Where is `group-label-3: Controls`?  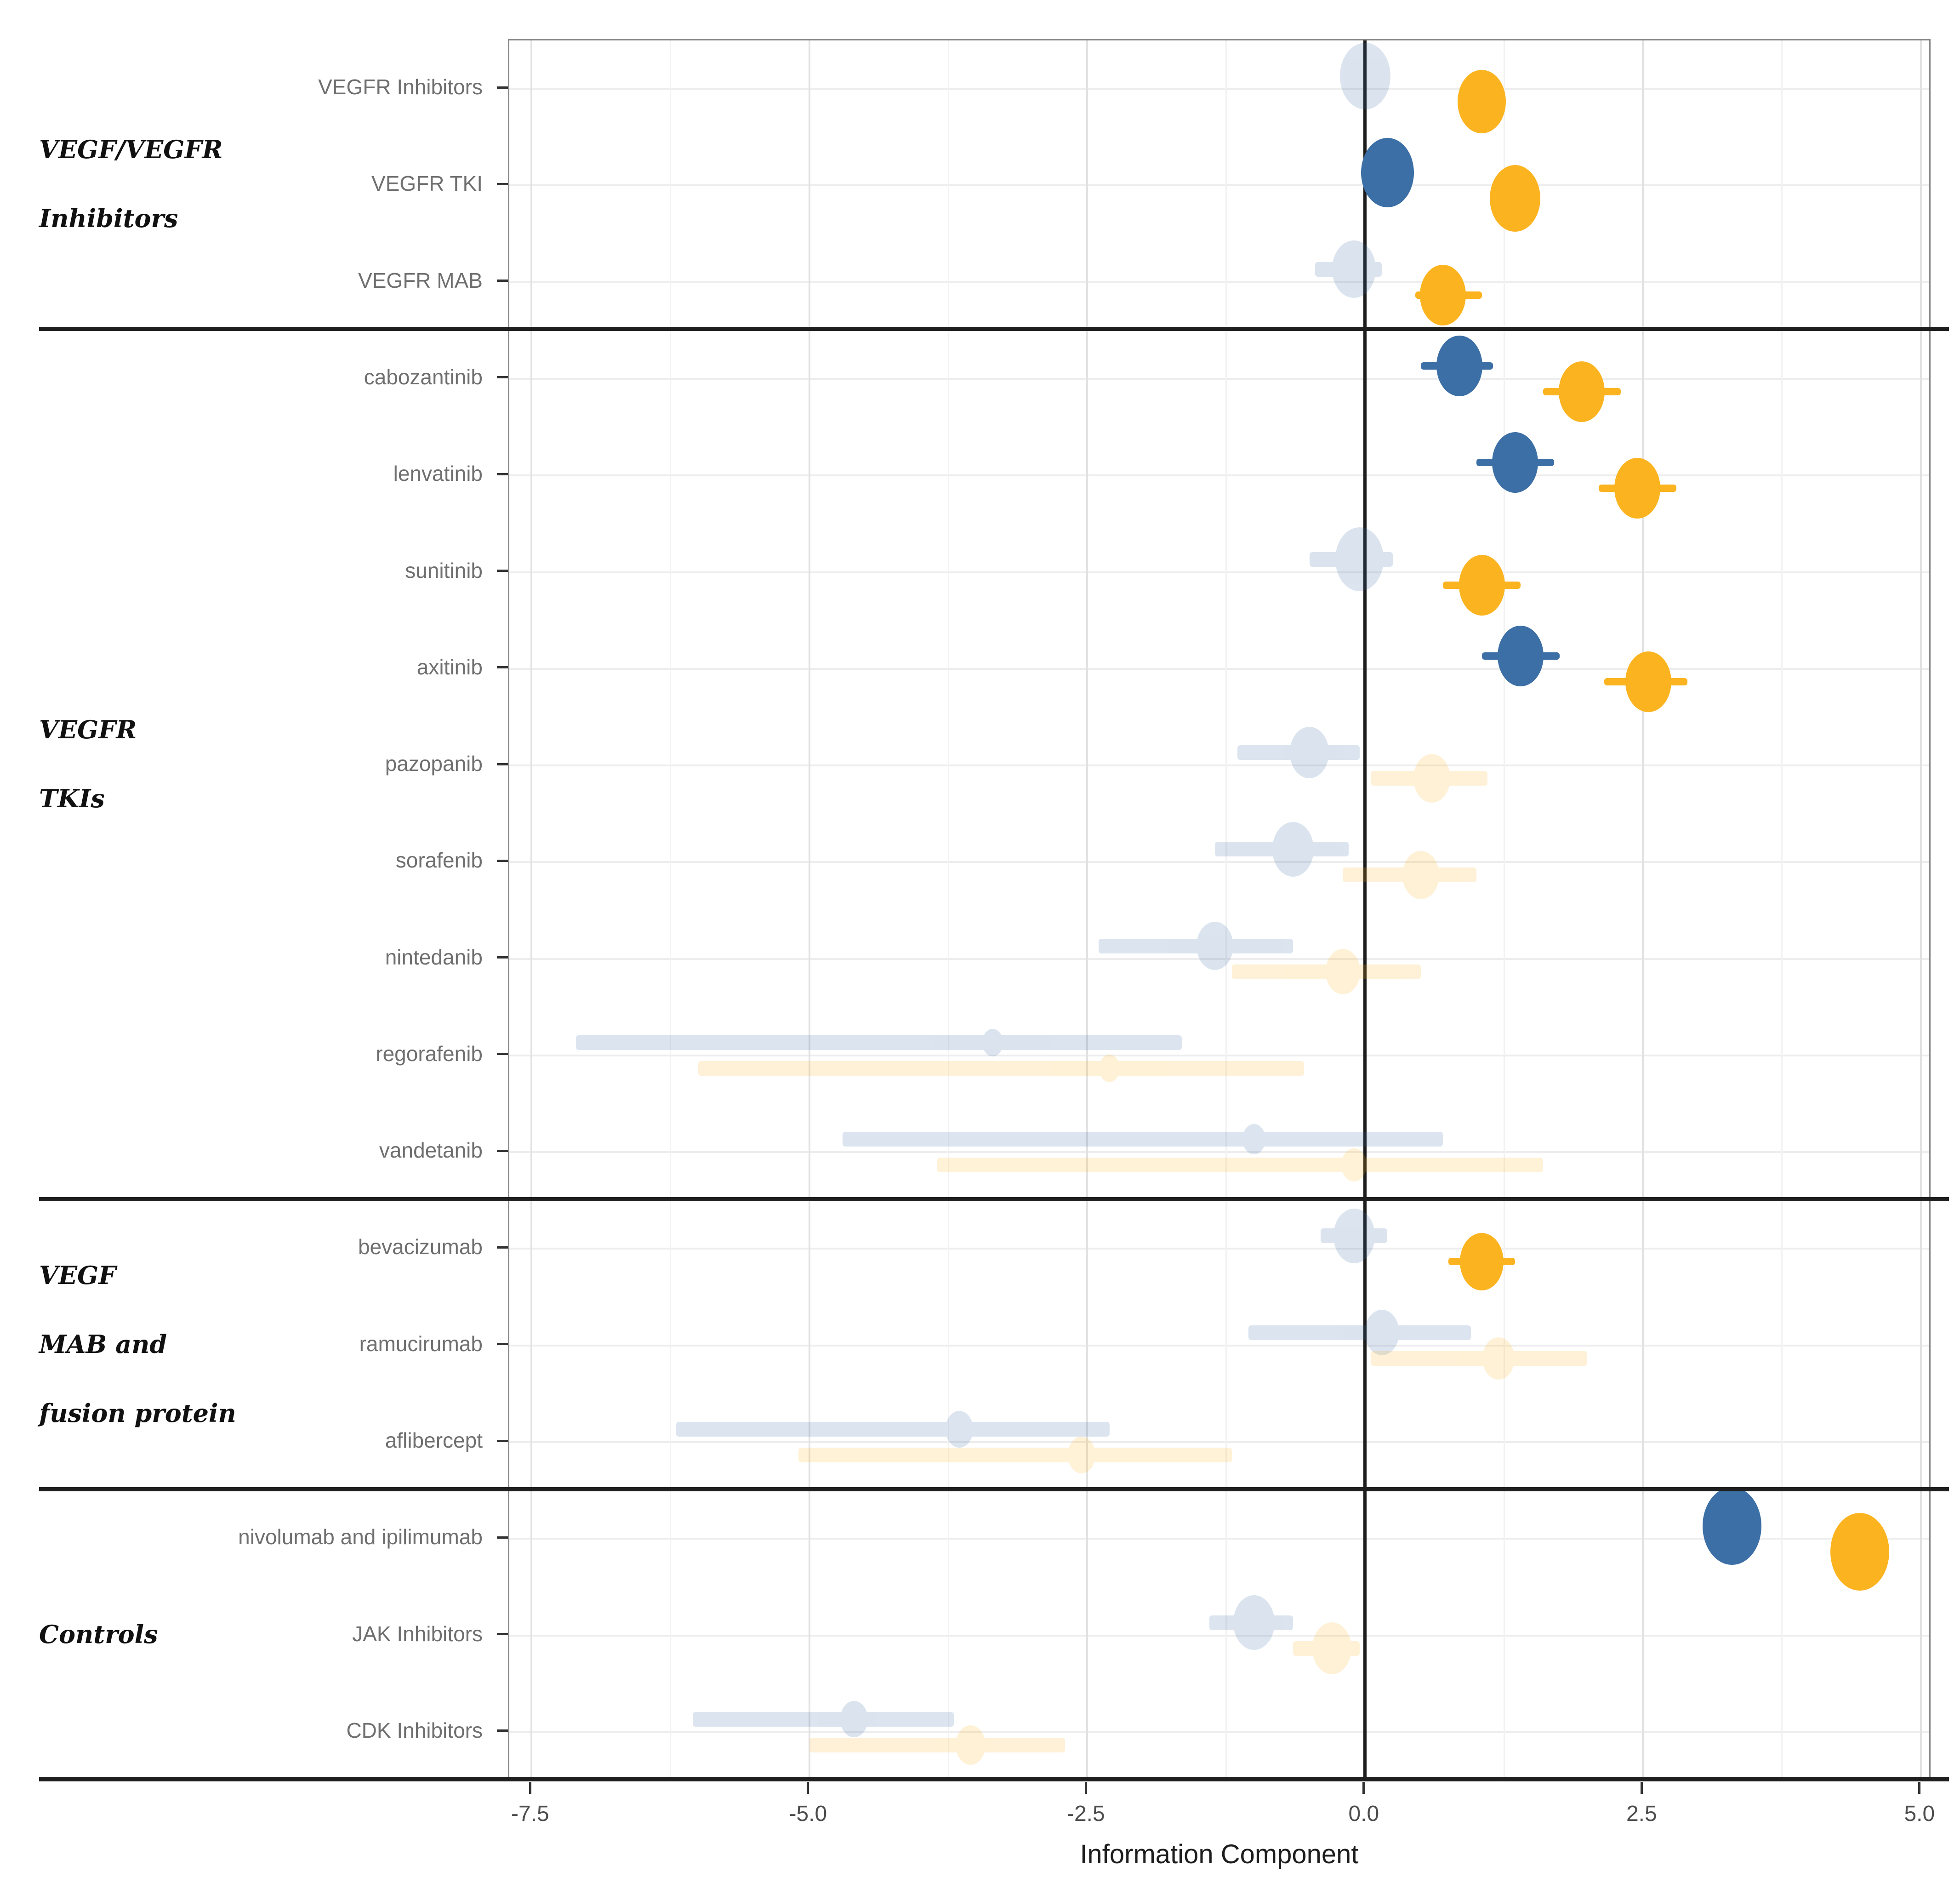 group-label-3: Controls is located at coordinates (98, 1634).